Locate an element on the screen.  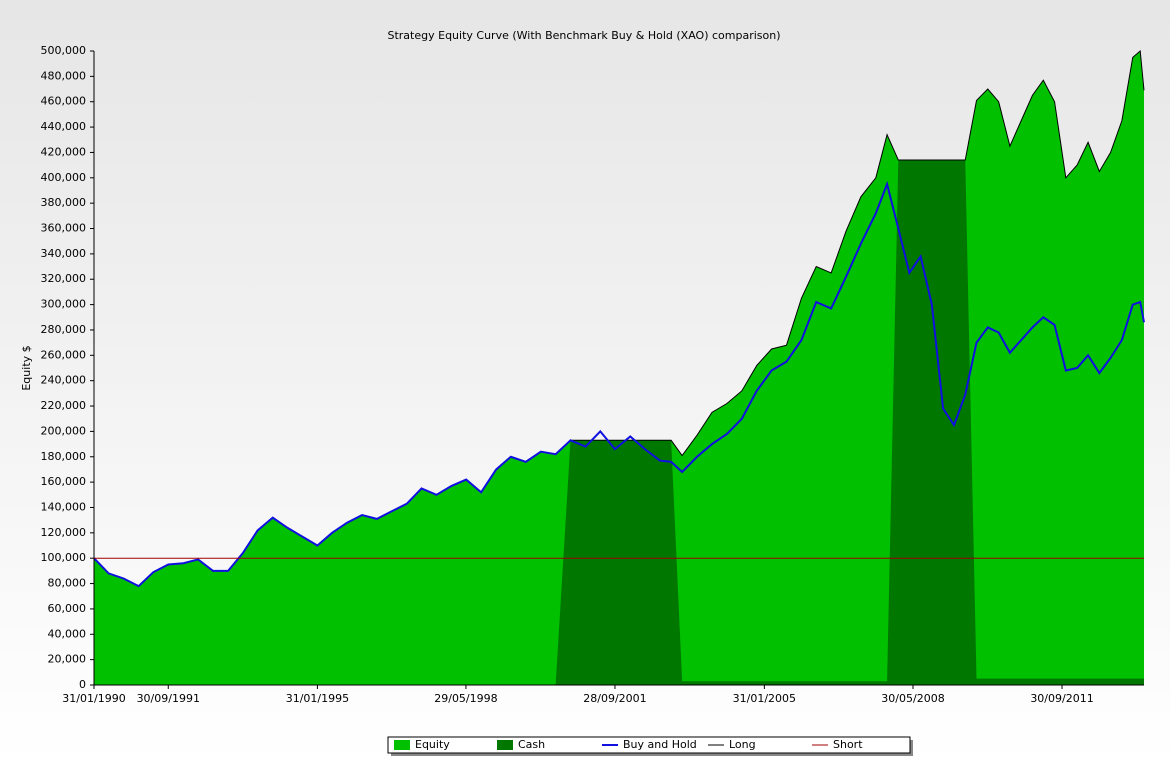
y-tick-label: 160,000 is located at coordinates (64, 481).